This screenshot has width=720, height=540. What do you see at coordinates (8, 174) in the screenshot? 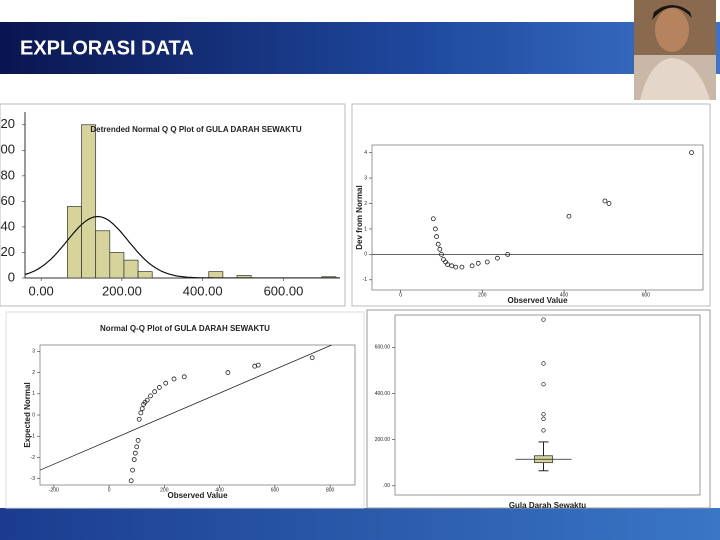
I see `y-tick-label: 80` at bounding box center [8, 174].